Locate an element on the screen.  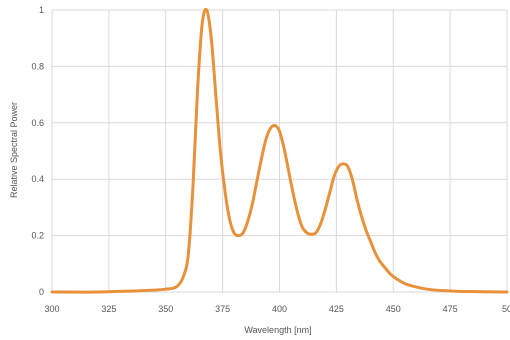
y-tick-label: 0.4 is located at coordinates (37, 179).